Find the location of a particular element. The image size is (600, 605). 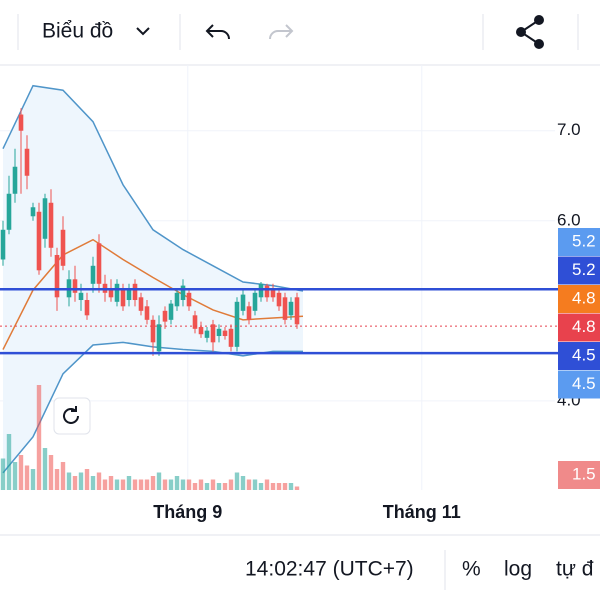

time: 14:02:47 (UTC+7) is located at coordinates (329, 569).